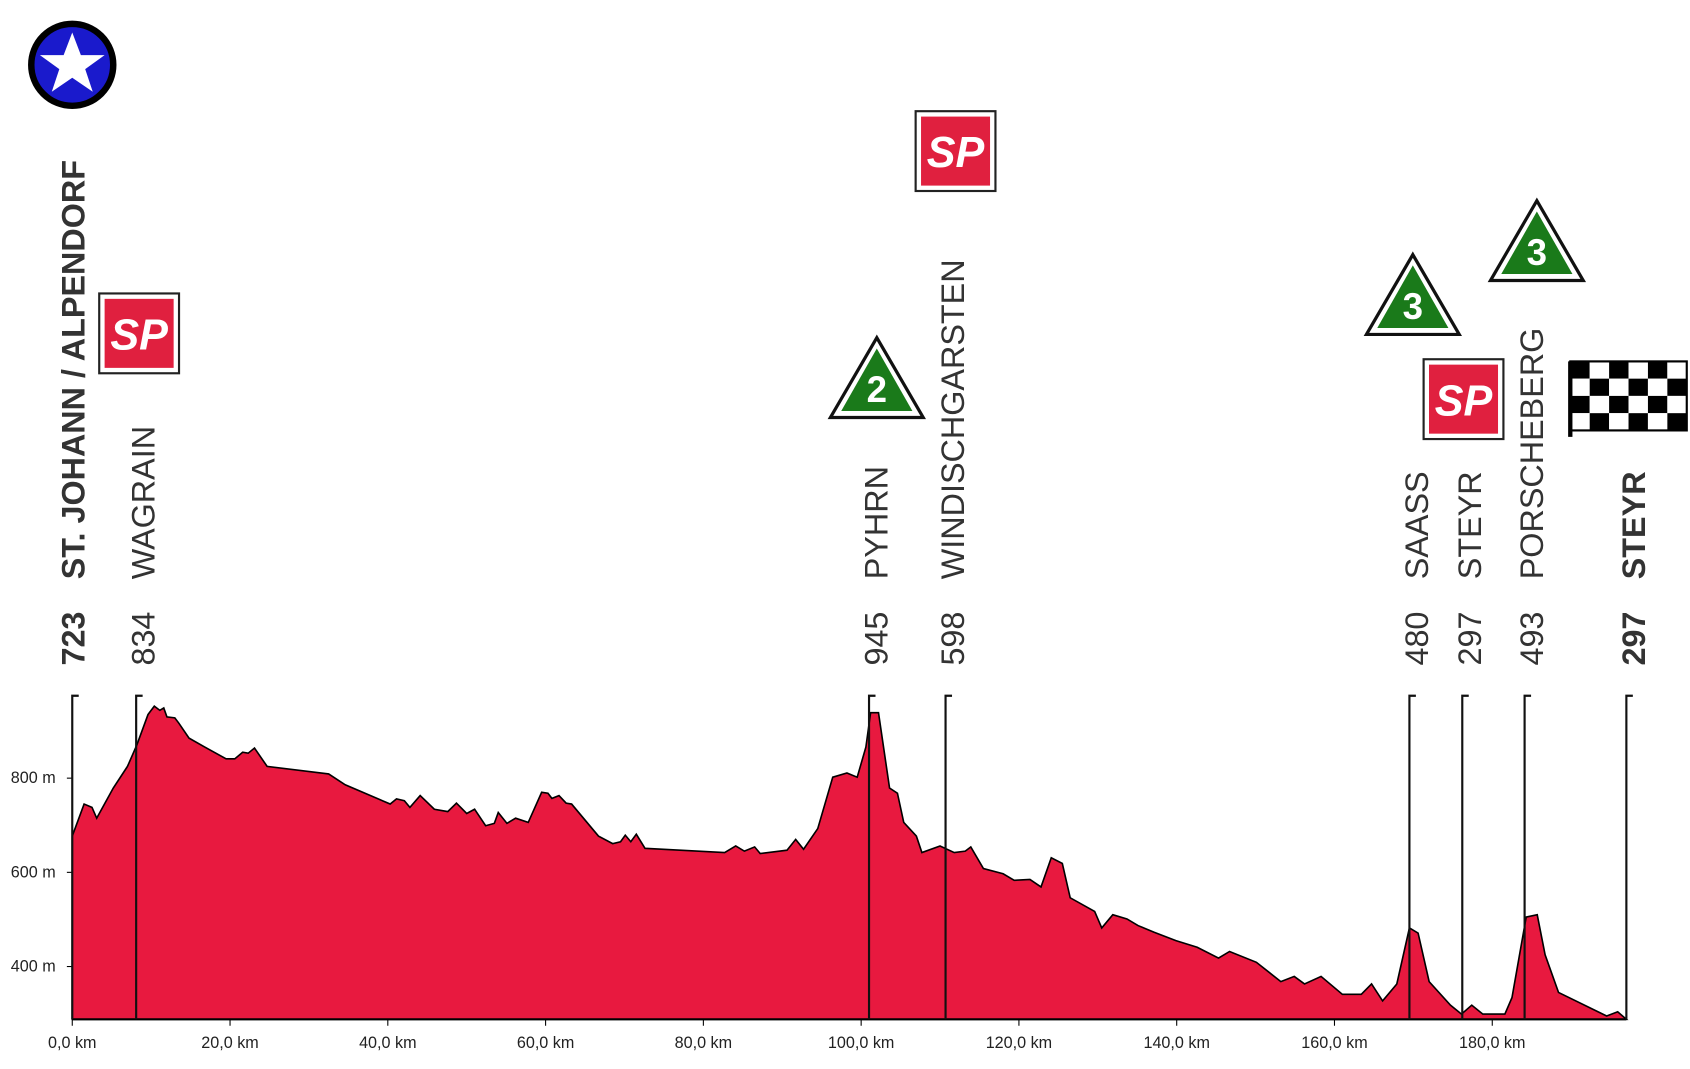  Describe the element at coordinates (73, 639) in the screenshot. I see `waypoint-altitude: 723` at that location.